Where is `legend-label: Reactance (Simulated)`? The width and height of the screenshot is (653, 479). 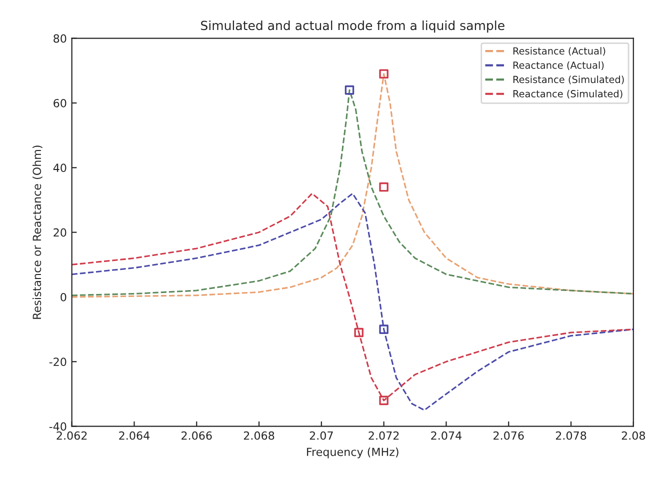
legend-label: Reactance (Simulated) is located at coordinates (567, 94).